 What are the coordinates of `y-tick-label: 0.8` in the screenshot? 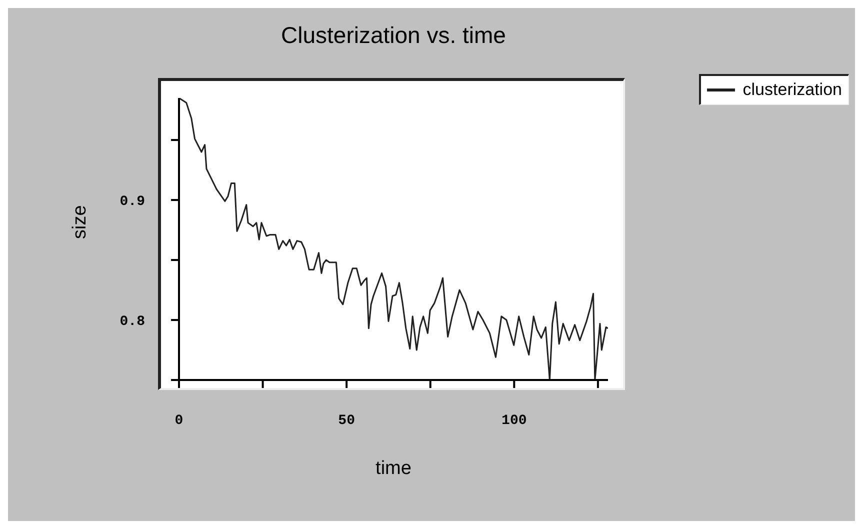 It's located at (132, 322).